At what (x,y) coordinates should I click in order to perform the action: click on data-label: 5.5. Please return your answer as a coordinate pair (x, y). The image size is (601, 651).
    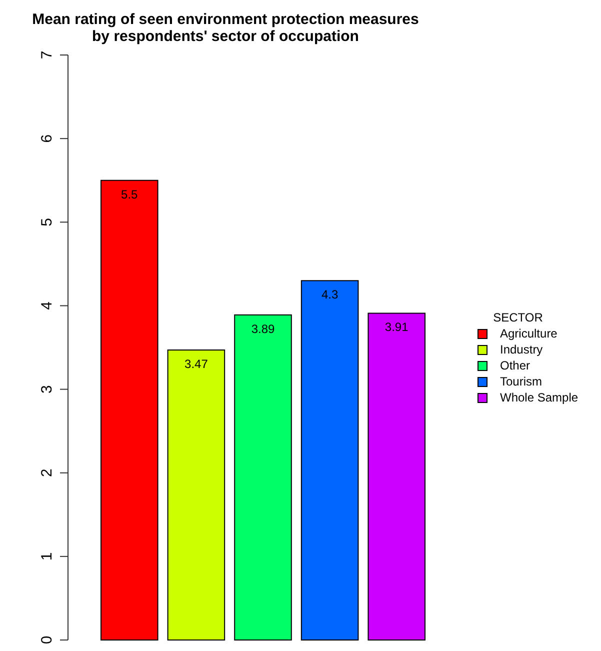
    Looking at the image, I should click on (129, 194).